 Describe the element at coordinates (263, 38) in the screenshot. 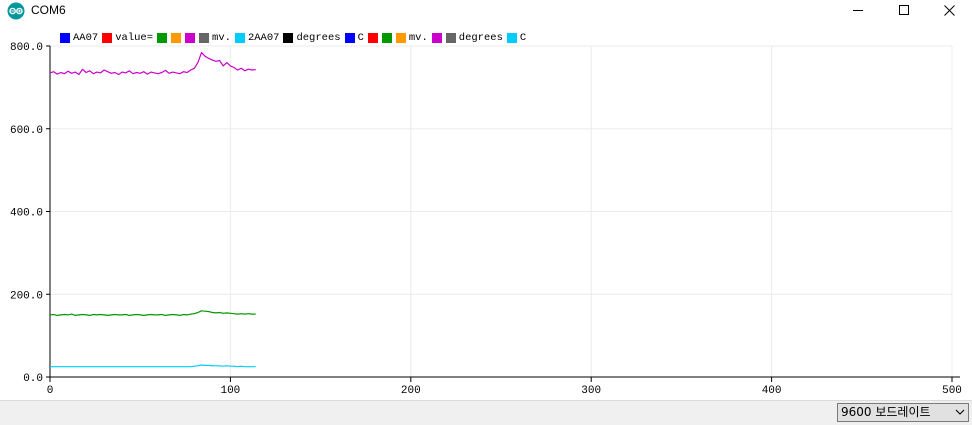

I see `legend-label: 2AA07` at that location.